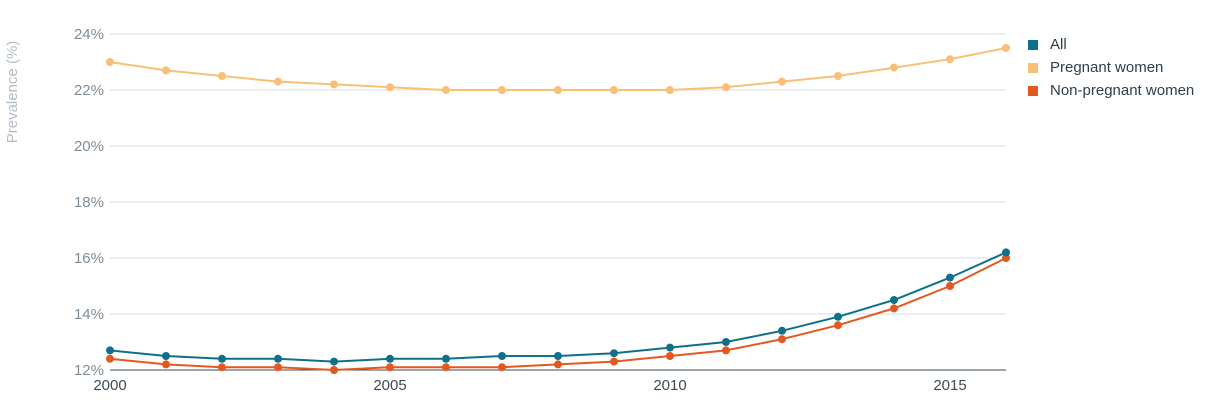 This screenshot has width=1230, height=402. What do you see at coordinates (1033, 67) in the screenshot?
I see `legend-swatch-pregnant-women` at bounding box center [1033, 67].